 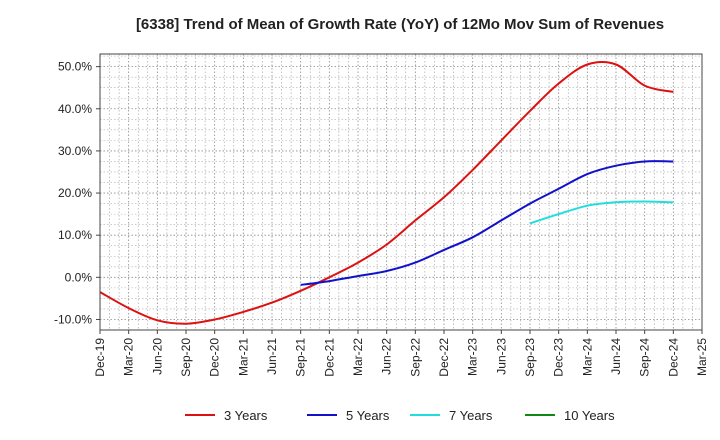 What do you see at coordinates (186, 357) in the screenshot?
I see `x-tick-label: Sep-20` at bounding box center [186, 357].